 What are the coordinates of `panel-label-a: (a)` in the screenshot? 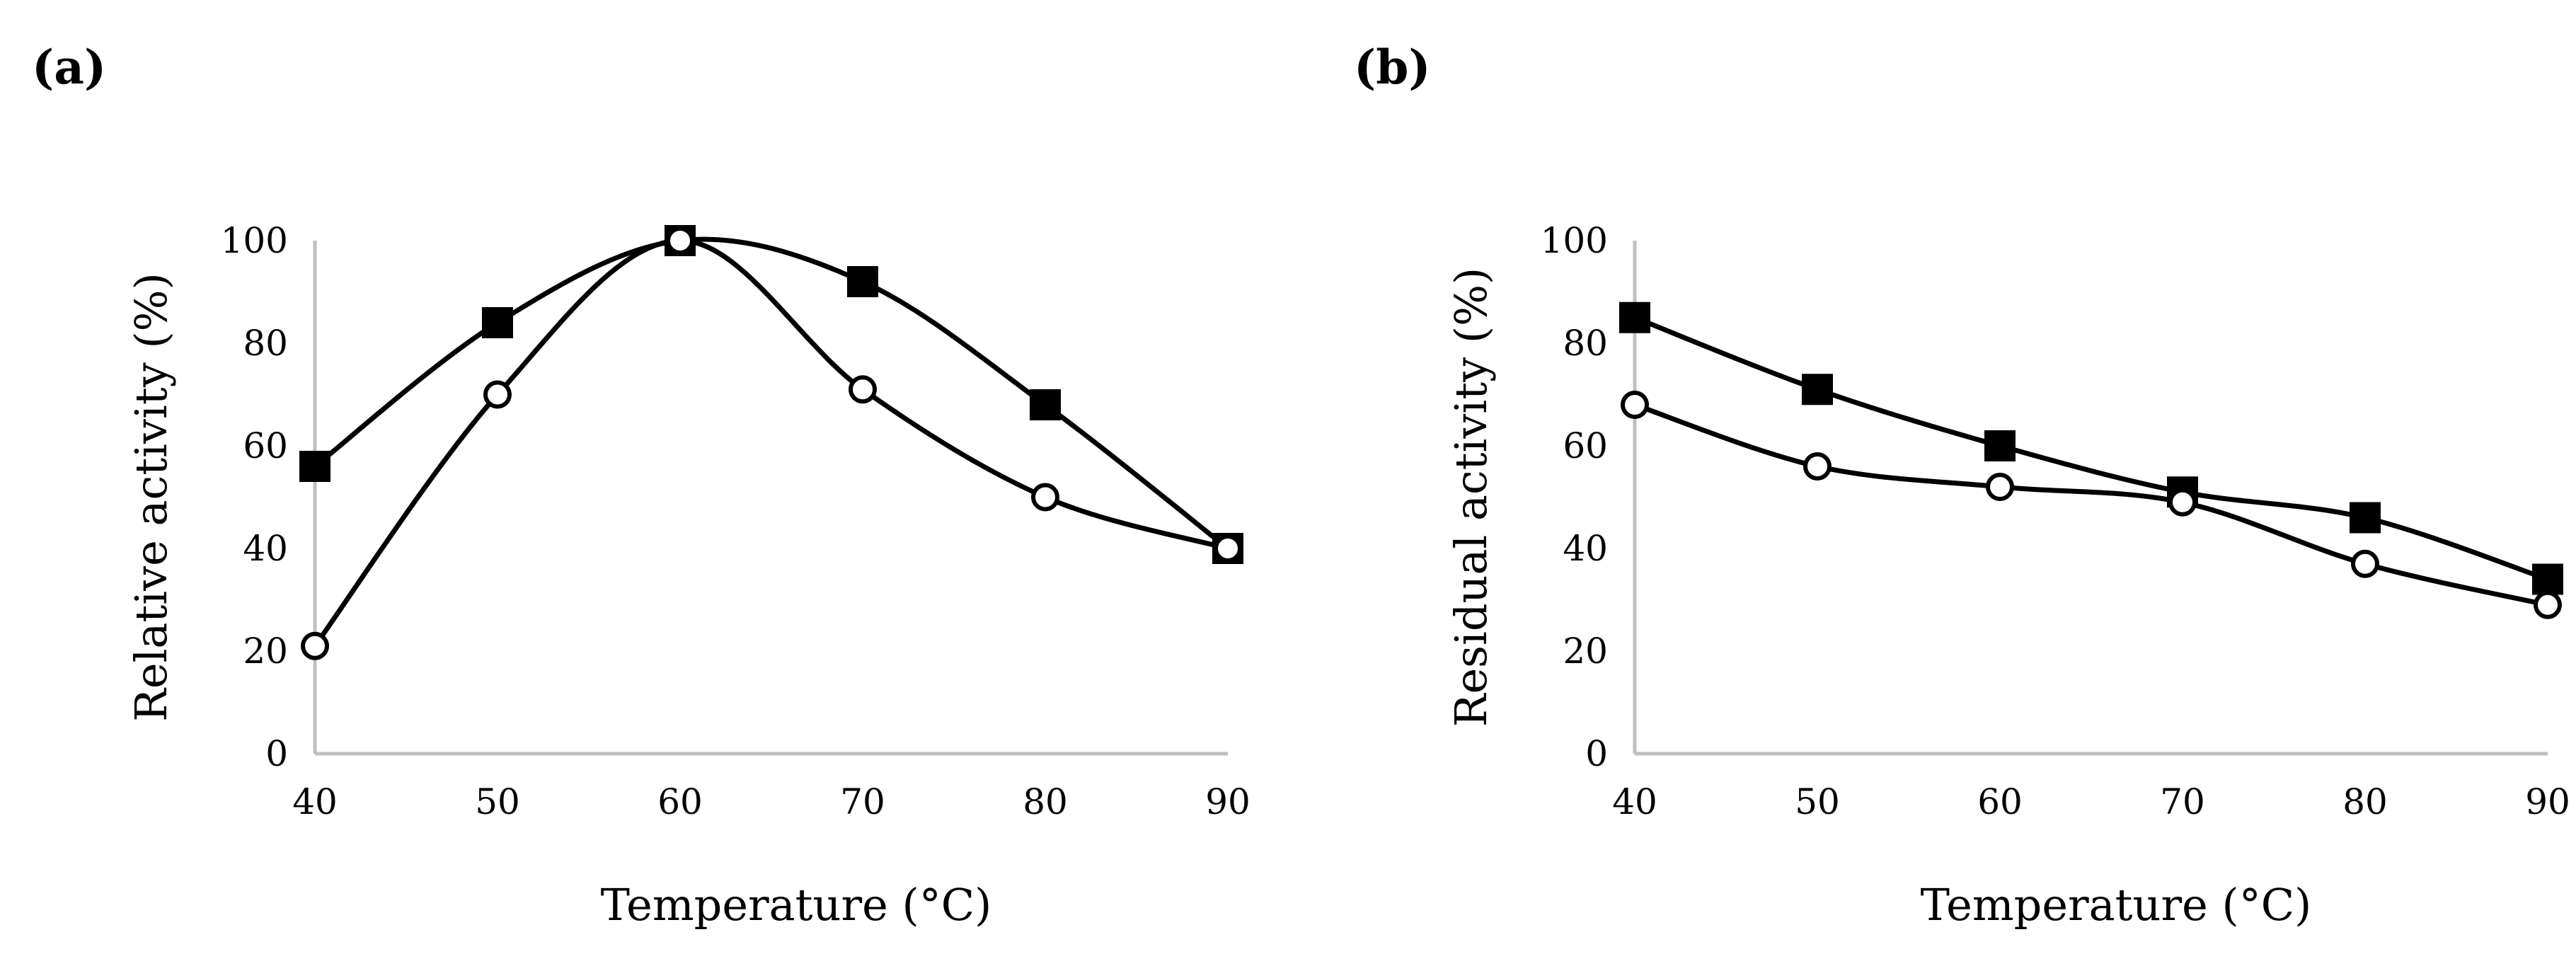 It's located at (69, 68).